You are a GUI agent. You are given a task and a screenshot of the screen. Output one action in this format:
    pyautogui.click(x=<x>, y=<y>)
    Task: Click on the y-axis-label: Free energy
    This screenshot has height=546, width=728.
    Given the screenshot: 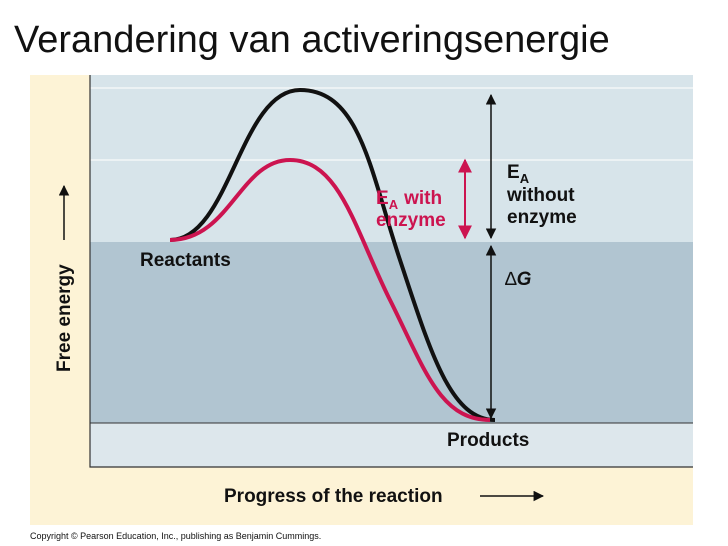 What is the action you would take?
    pyautogui.click(x=64, y=318)
    